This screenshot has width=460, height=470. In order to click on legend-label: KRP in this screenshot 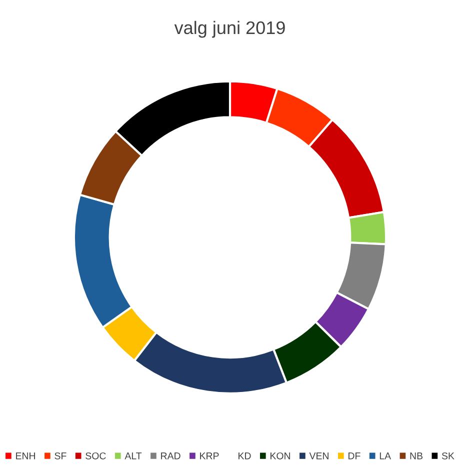, I will do `click(209, 456)`.